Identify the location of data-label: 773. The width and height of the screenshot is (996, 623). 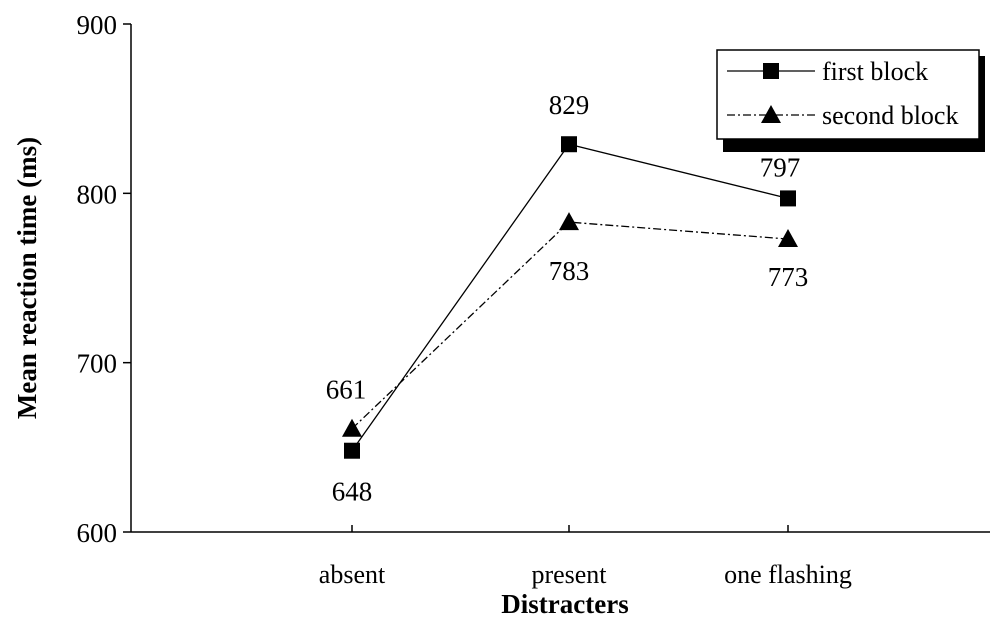
(788, 277).